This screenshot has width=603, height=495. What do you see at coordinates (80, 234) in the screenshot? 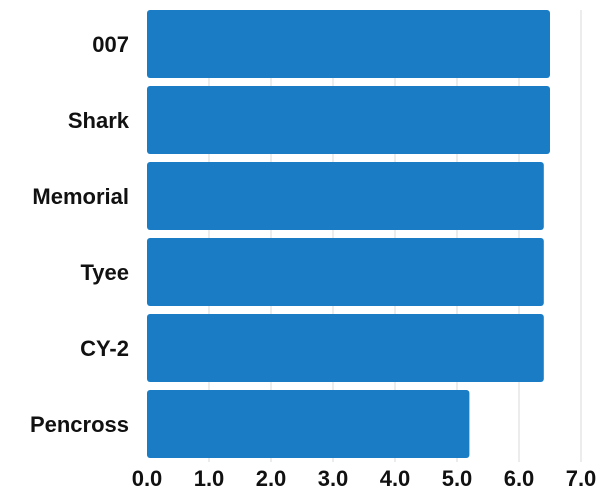
I see `category-labels: 007 Shark Memorial Tyee CY-2 Pencross` at bounding box center [80, 234].